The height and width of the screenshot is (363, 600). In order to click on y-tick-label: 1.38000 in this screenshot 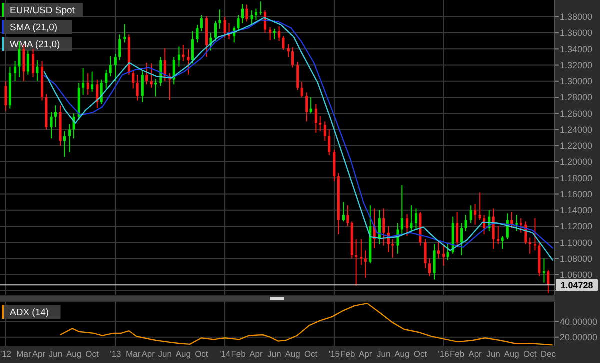, I will do `click(576, 17)`.